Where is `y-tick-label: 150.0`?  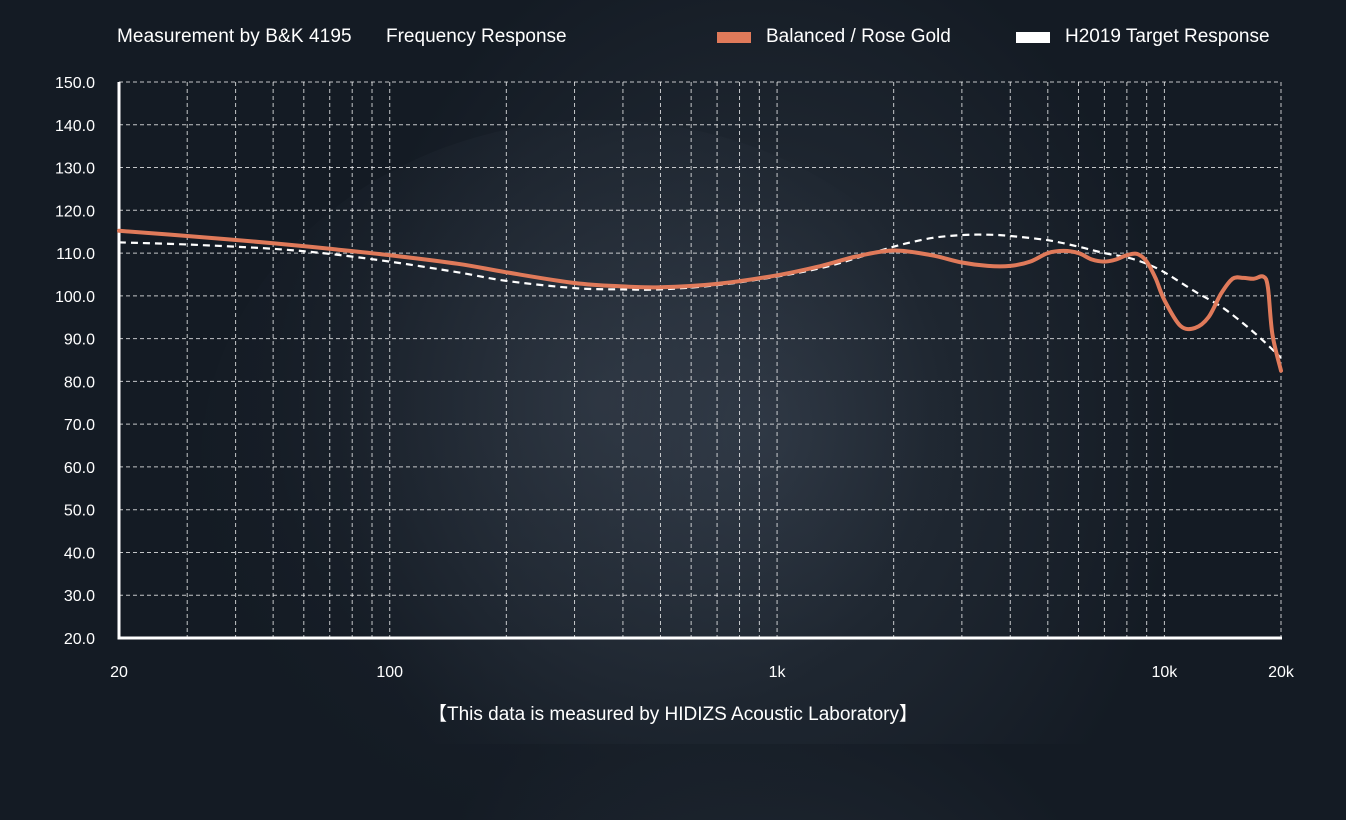 y-tick-label: 150.0 is located at coordinates (75, 83).